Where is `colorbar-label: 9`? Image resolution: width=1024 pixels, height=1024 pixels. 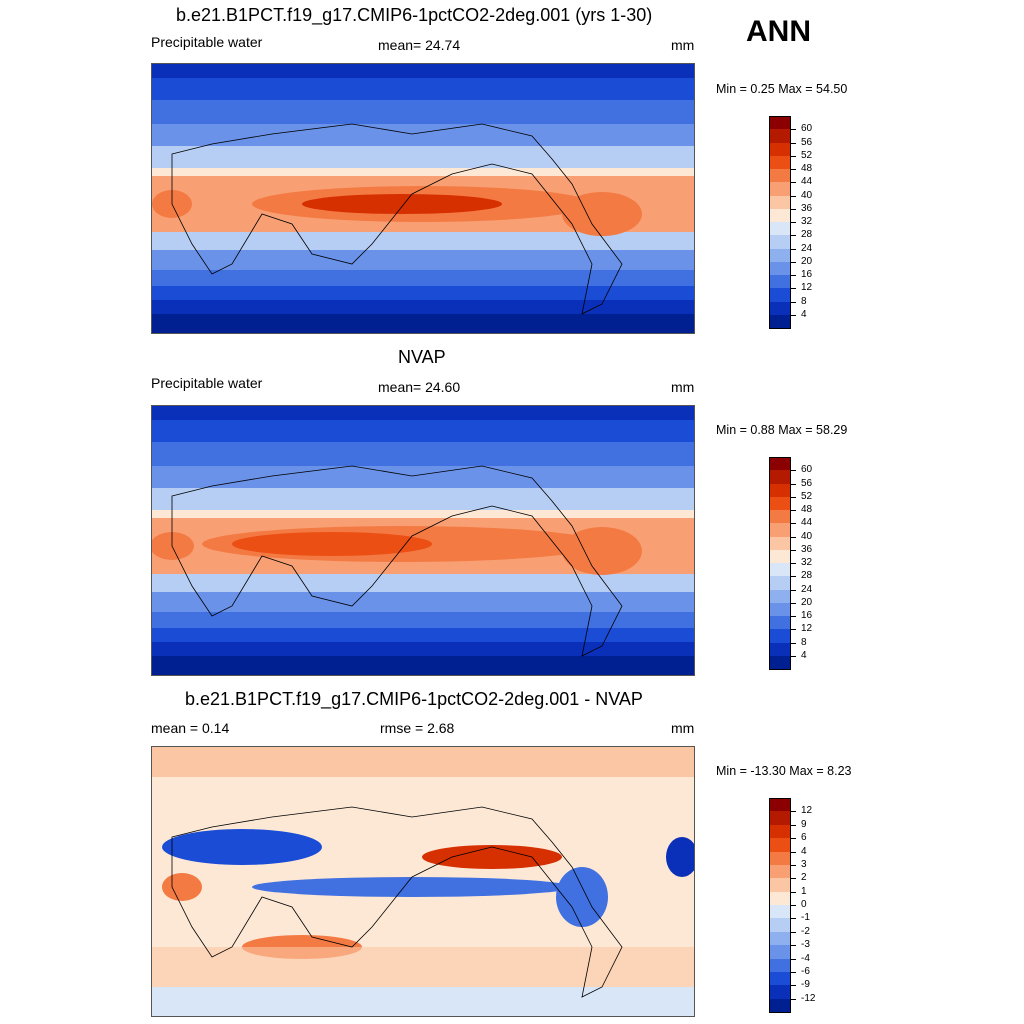
colorbar-label: 9 is located at coordinates (804, 824).